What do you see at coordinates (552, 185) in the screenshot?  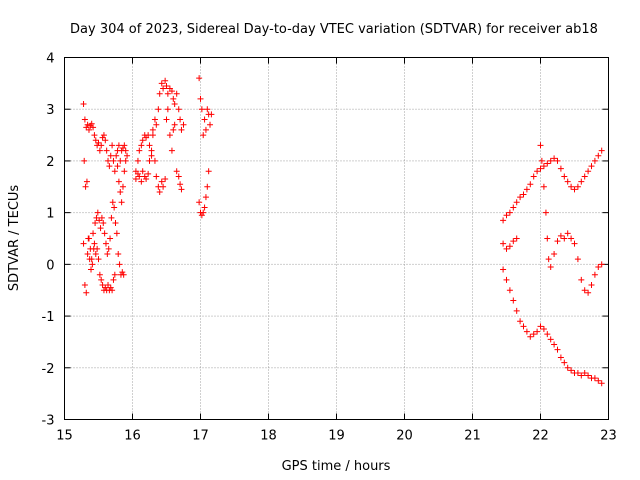 I see `series-late-a` at bounding box center [552, 185].